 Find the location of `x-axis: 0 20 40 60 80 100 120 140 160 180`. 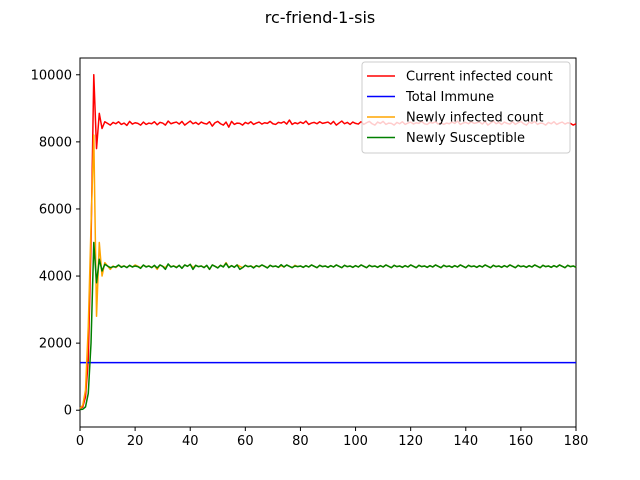

x-axis: 0 20 40 60 80 100 120 140 160 180 is located at coordinates (332, 438).